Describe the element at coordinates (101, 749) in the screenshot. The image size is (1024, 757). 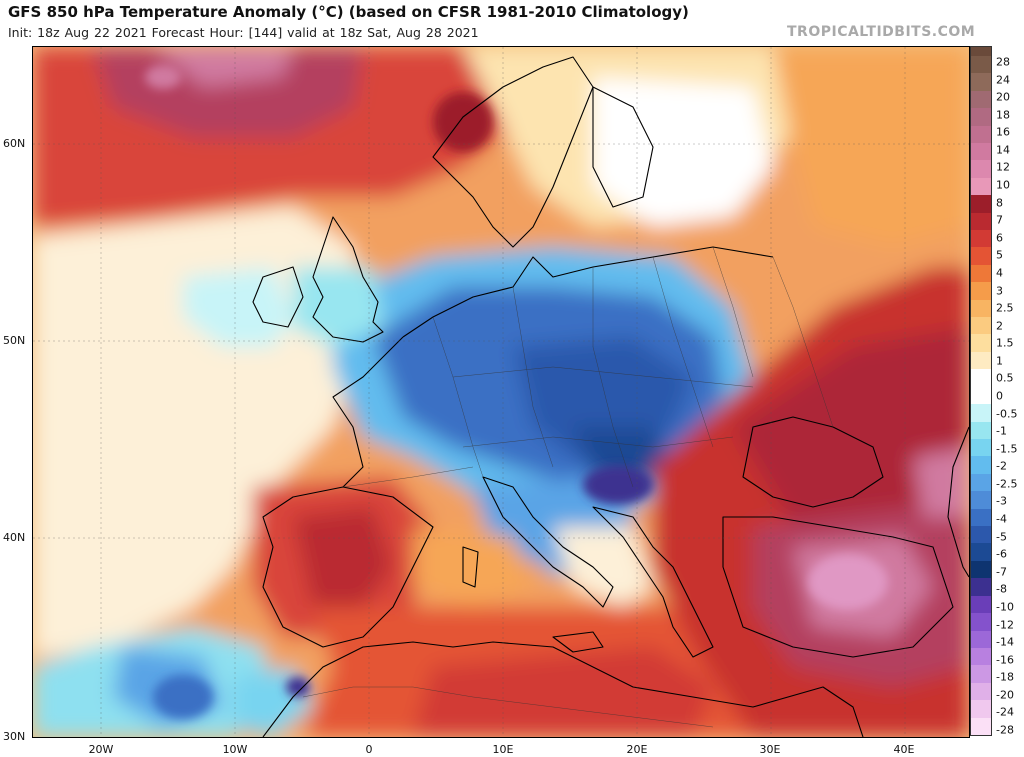
I see `lon-label-20w: 20W` at that location.